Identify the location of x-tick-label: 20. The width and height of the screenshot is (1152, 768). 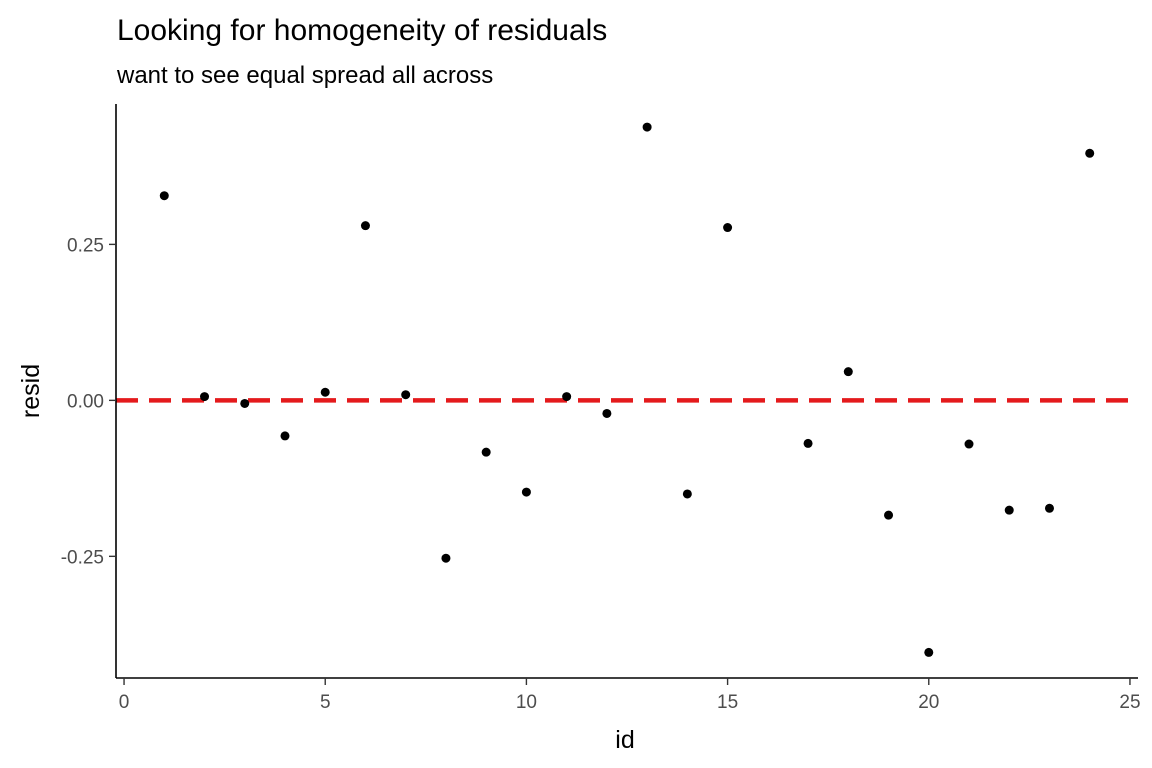
(928, 702).